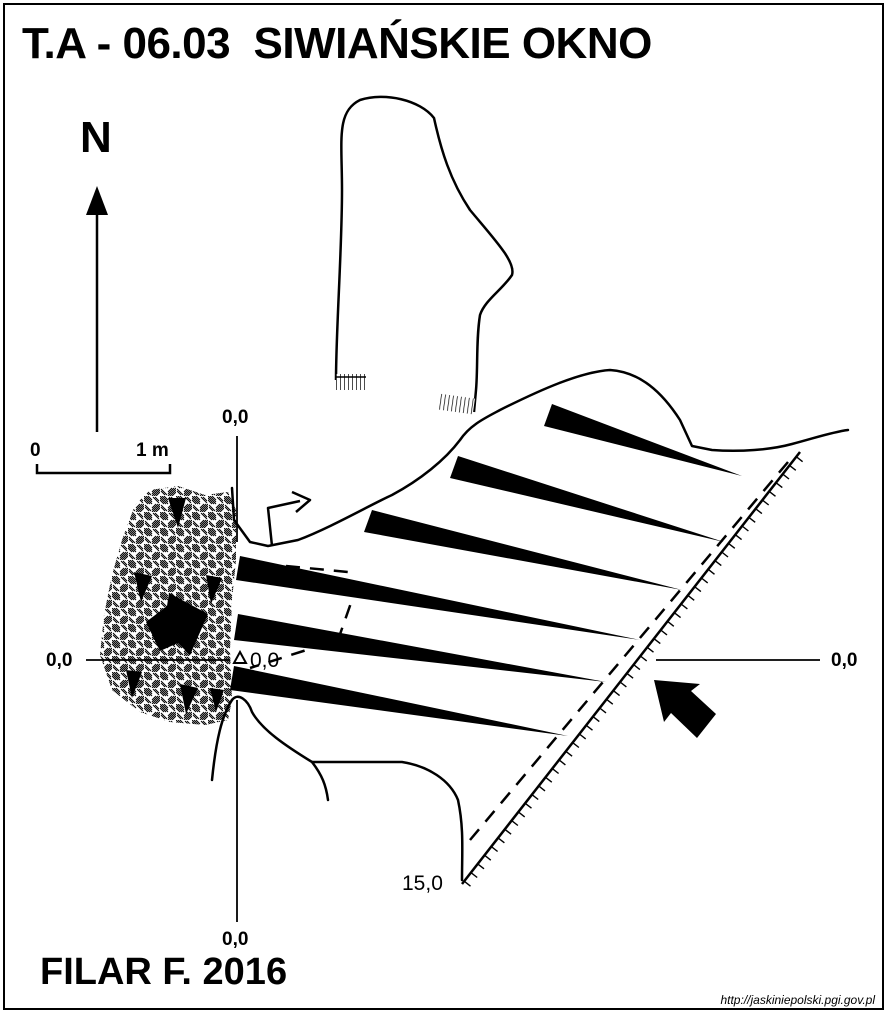 The height and width of the screenshot is (1015, 889). What do you see at coordinates (96, 137) in the screenshot?
I see `north-label: N` at bounding box center [96, 137].